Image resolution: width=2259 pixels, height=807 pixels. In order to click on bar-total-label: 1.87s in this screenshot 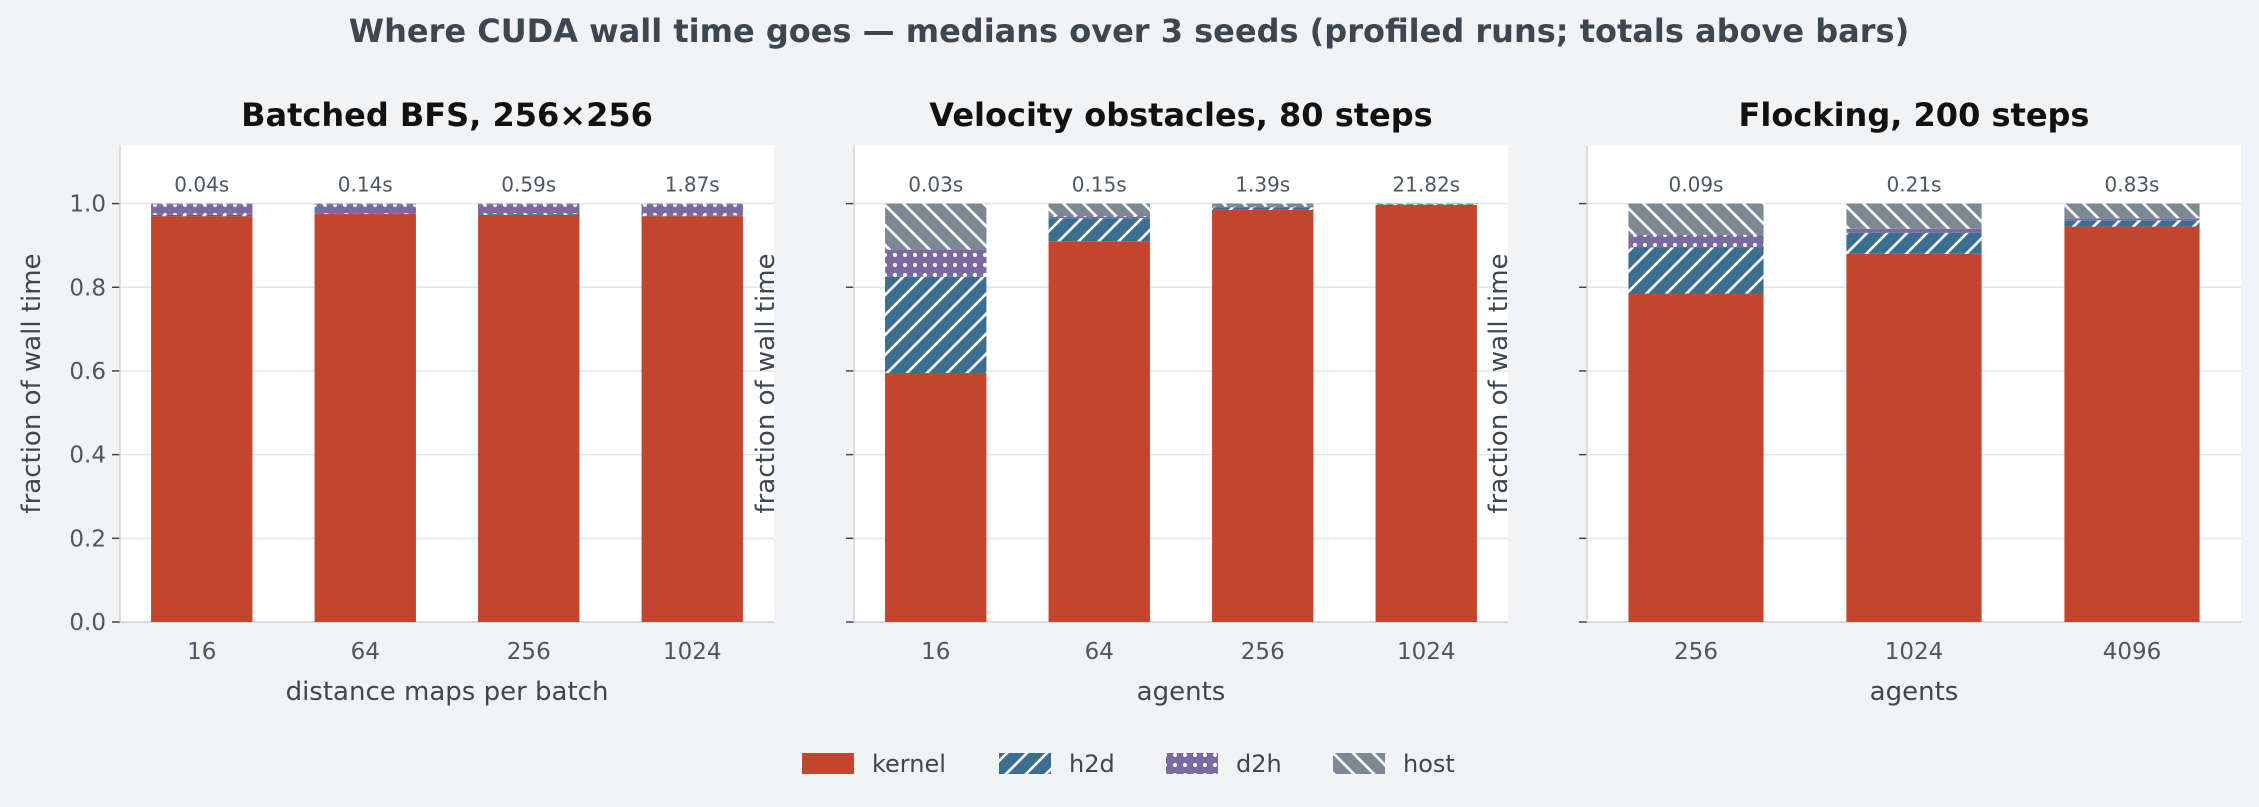, I will do `click(692, 185)`.